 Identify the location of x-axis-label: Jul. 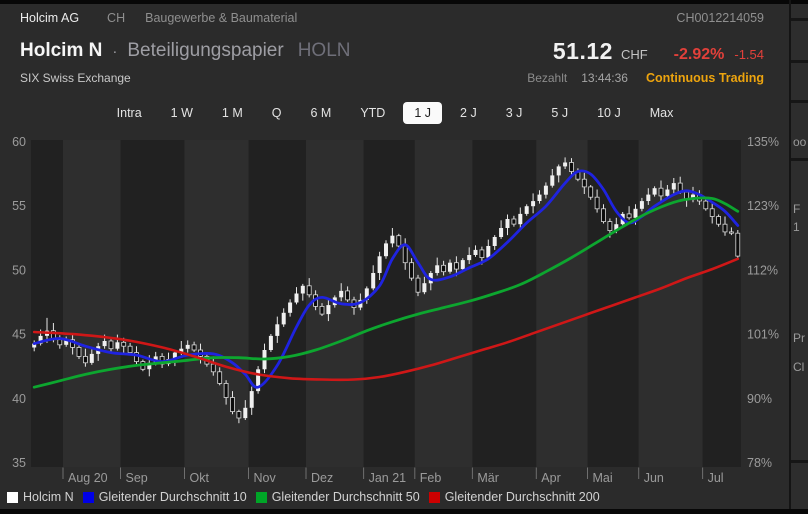
(716, 478).